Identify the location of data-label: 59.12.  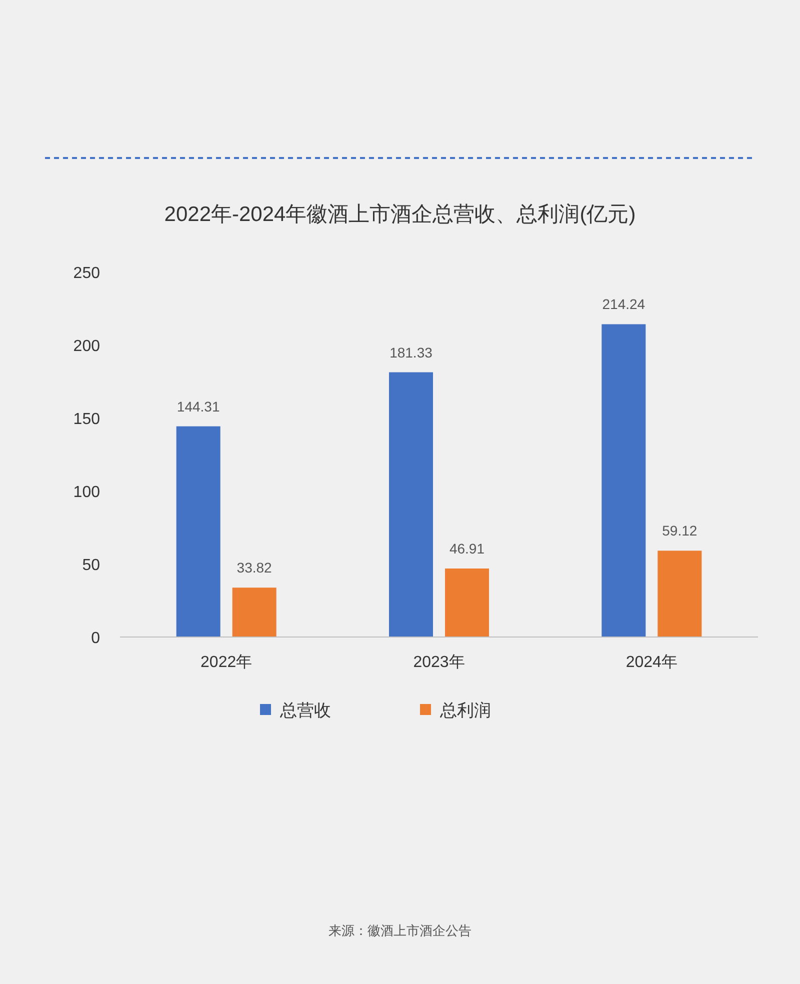
(680, 530).